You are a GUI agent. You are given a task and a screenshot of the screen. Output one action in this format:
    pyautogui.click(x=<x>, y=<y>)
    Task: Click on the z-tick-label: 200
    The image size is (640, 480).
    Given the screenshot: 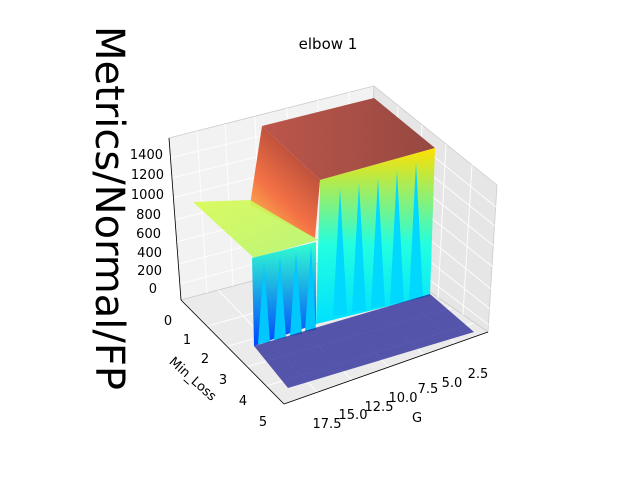 What is the action you would take?
    pyautogui.click(x=149, y=271)
    